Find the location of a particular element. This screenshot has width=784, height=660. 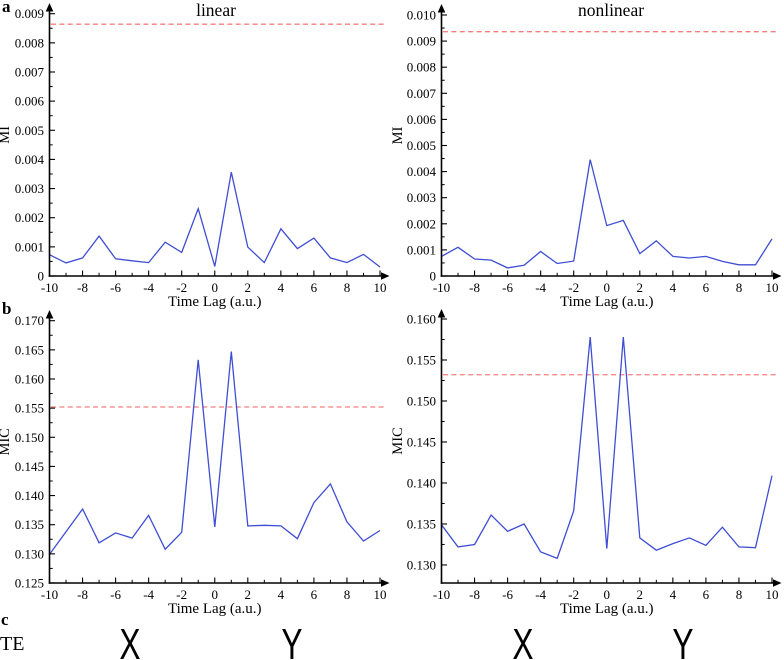

y-tick-label: 0.010 is located at coordinates (421, 15).